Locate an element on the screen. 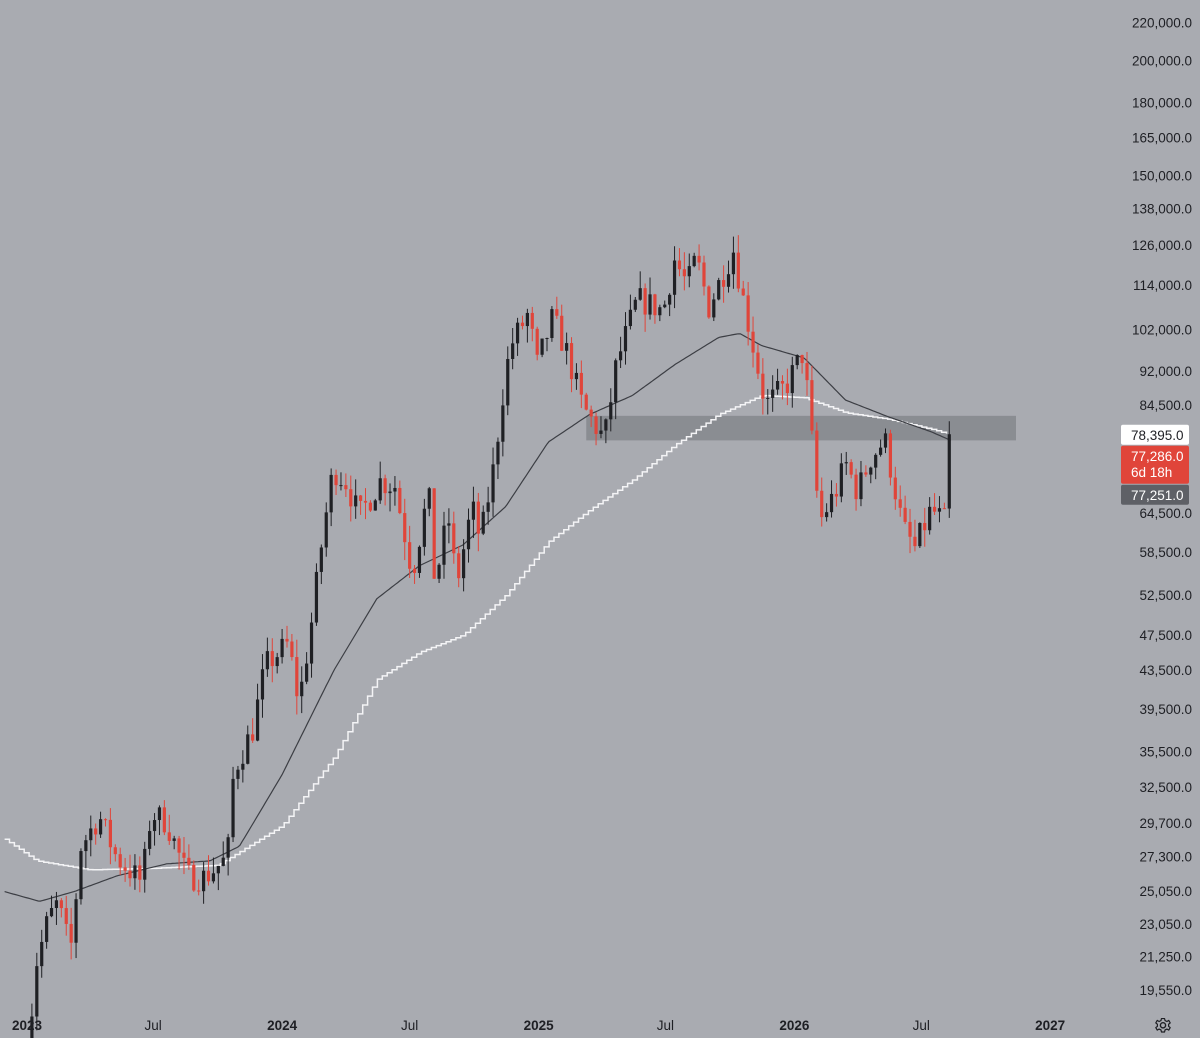 This screenshot has height=1038, width=1200. time-axis: 2023 Jul 2024 Jul 2025 Jul 2026 Jul 2027 is located at coordinates (538, 1025).